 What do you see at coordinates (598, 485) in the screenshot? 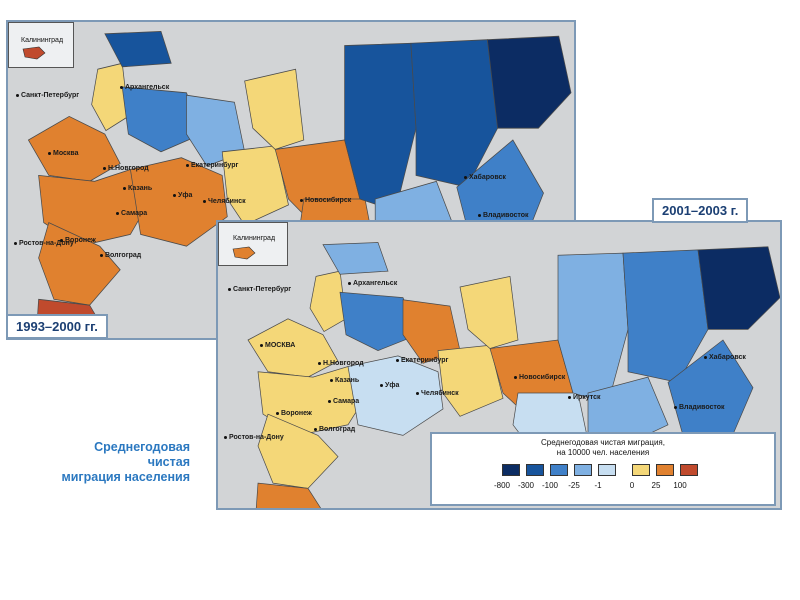
I see `legend-tick: -1` at bounding box center [598, 485].